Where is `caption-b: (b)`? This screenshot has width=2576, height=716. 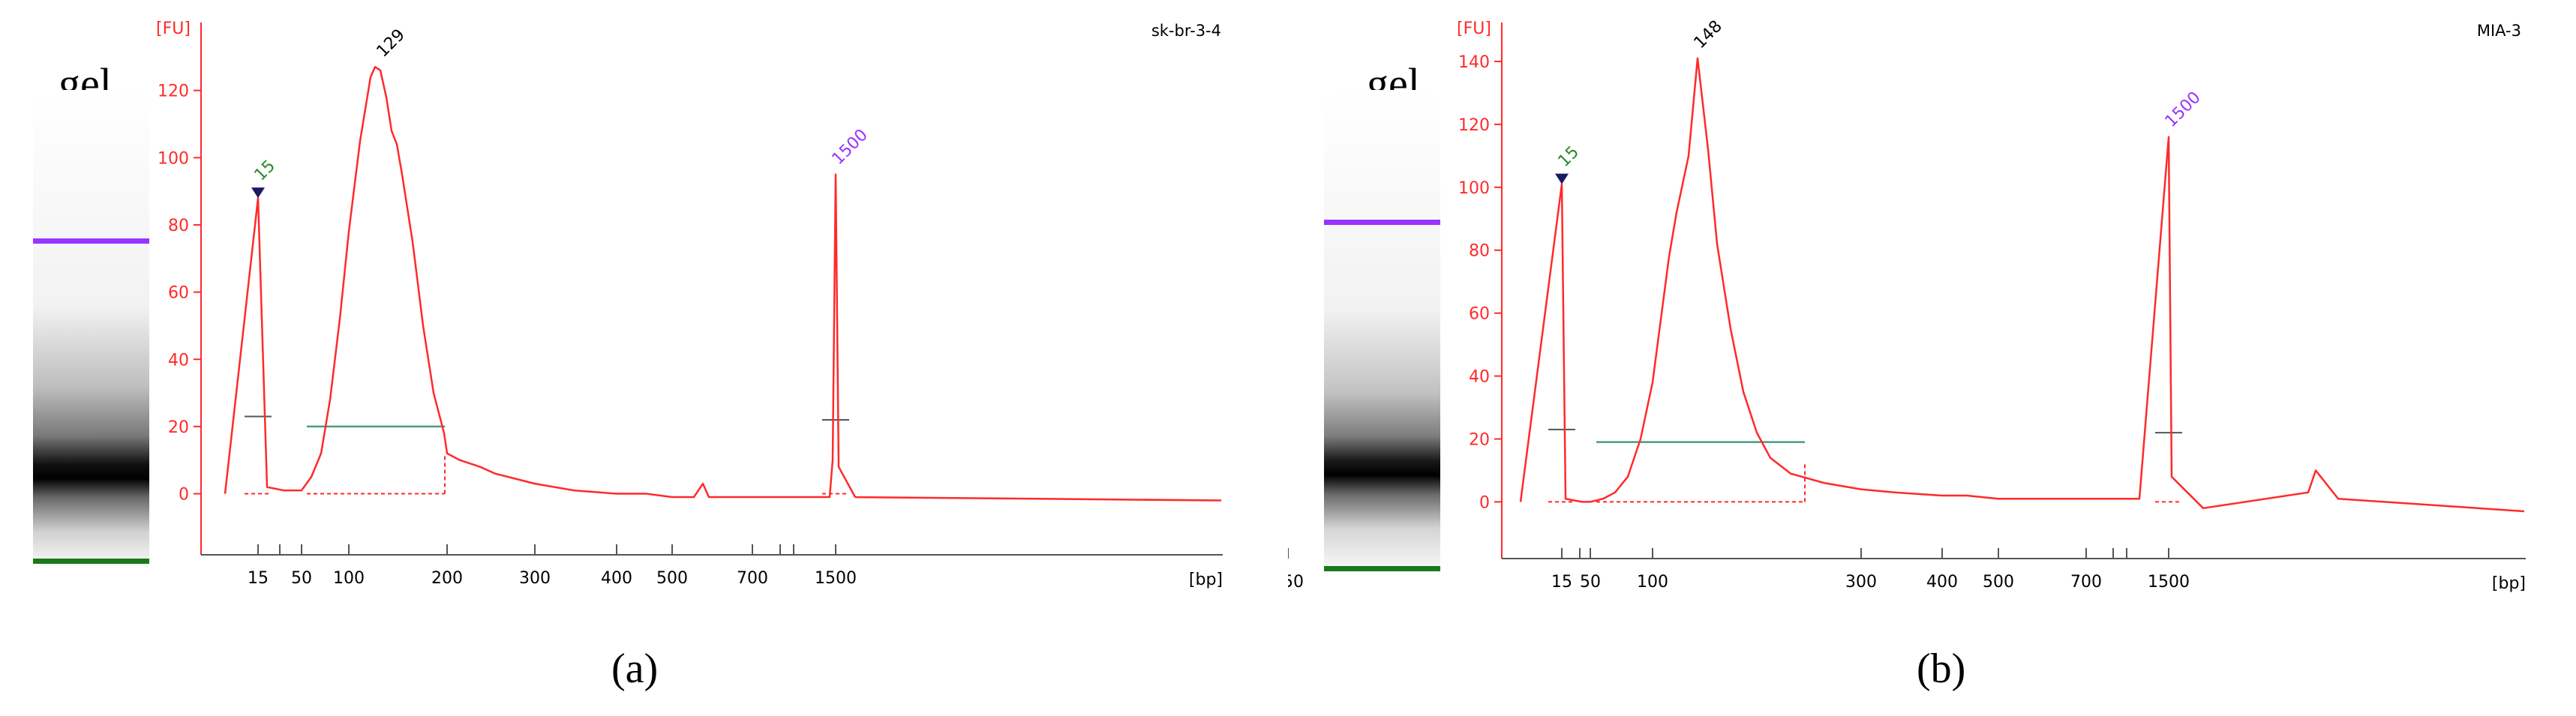 caption-b: (b) is located at coordinates (1941, 669).